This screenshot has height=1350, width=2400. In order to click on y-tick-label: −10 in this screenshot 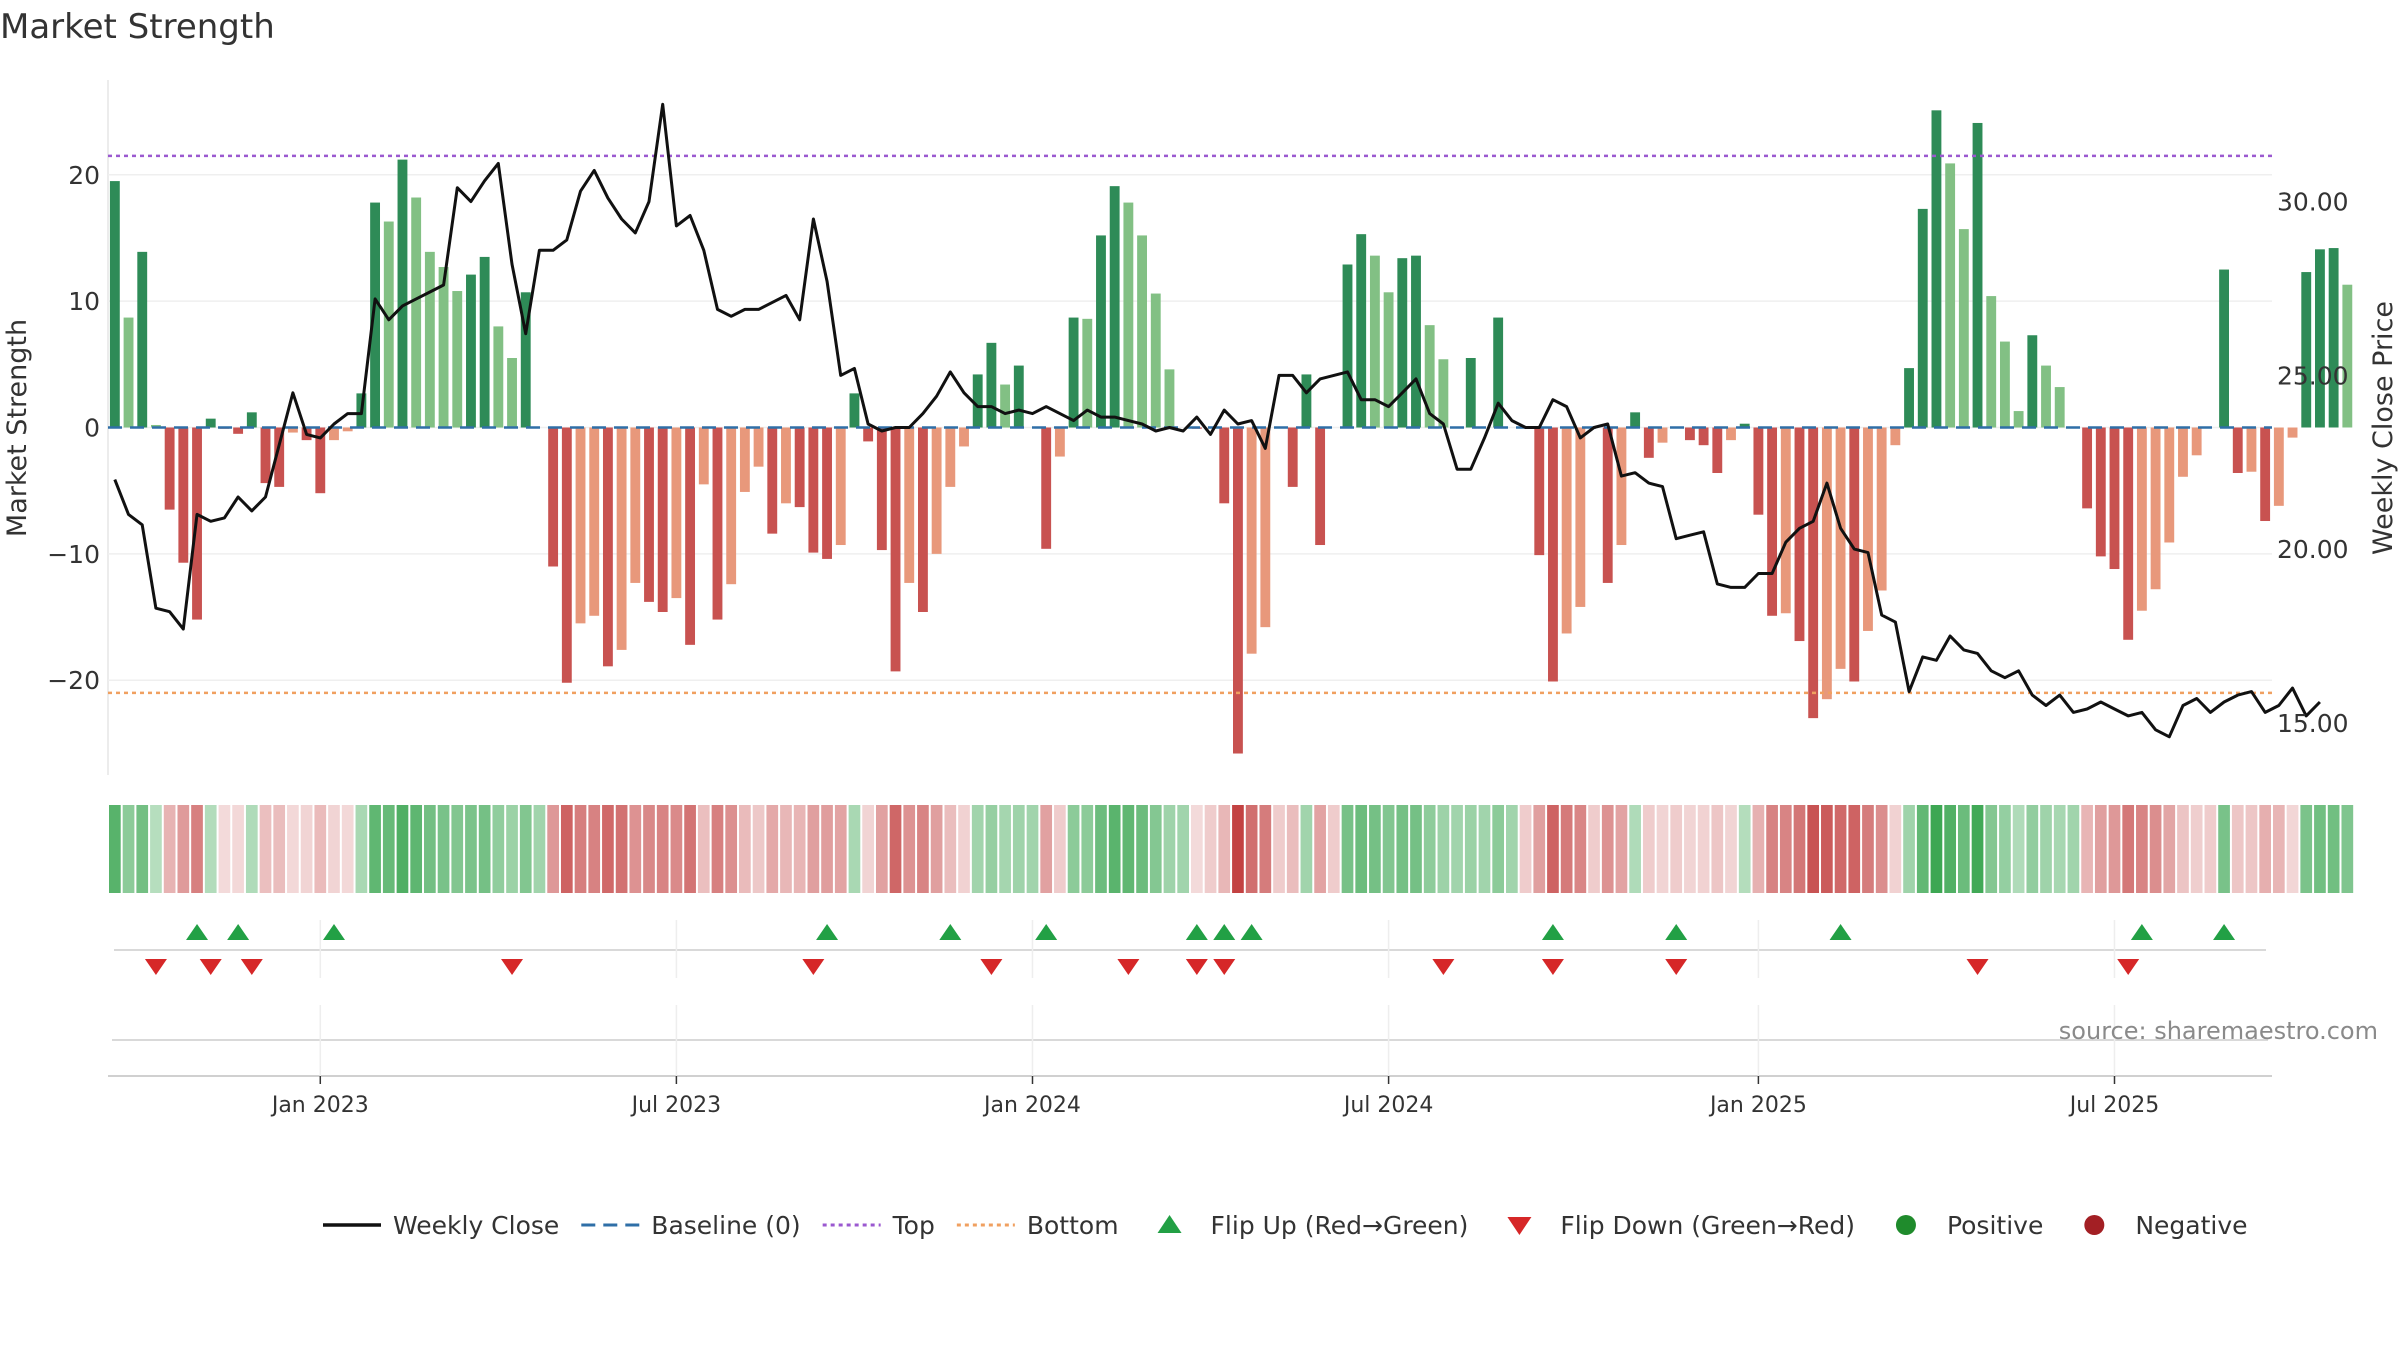, I will do `click(73, 554)`.